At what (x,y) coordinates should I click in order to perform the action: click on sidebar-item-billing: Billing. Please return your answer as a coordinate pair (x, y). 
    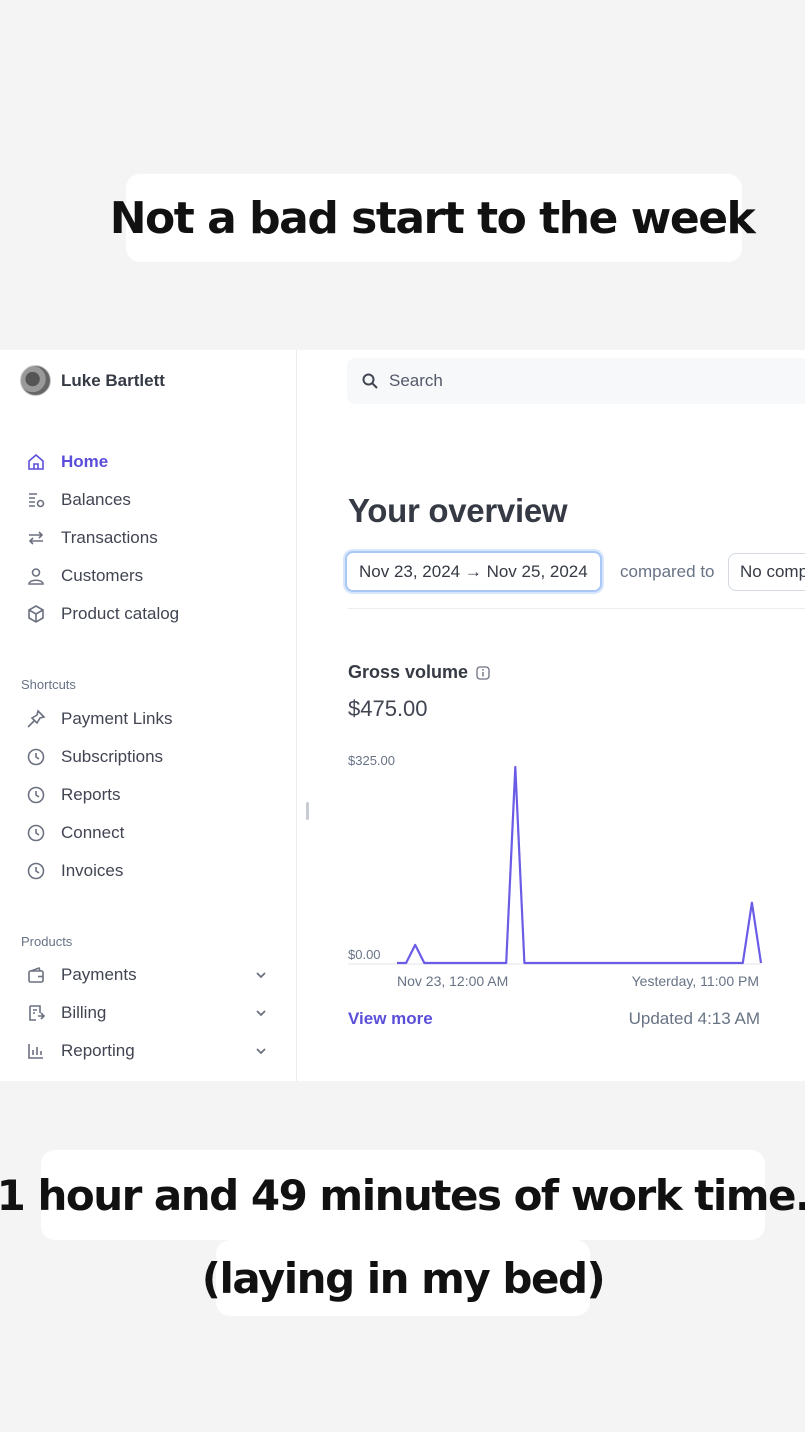
    Looking at the image, I should click on (154, 1013).